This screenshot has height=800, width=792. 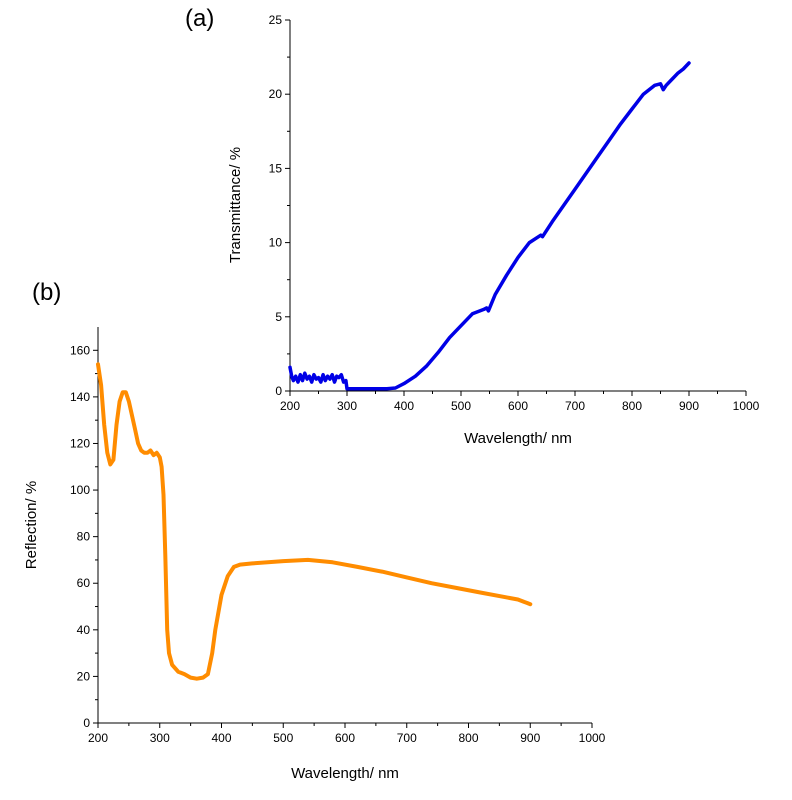 What do you see at coordinates (276, 168) in the screenshot?
I see `y-tick-label-a: 15` at bounding box center [276, 168].